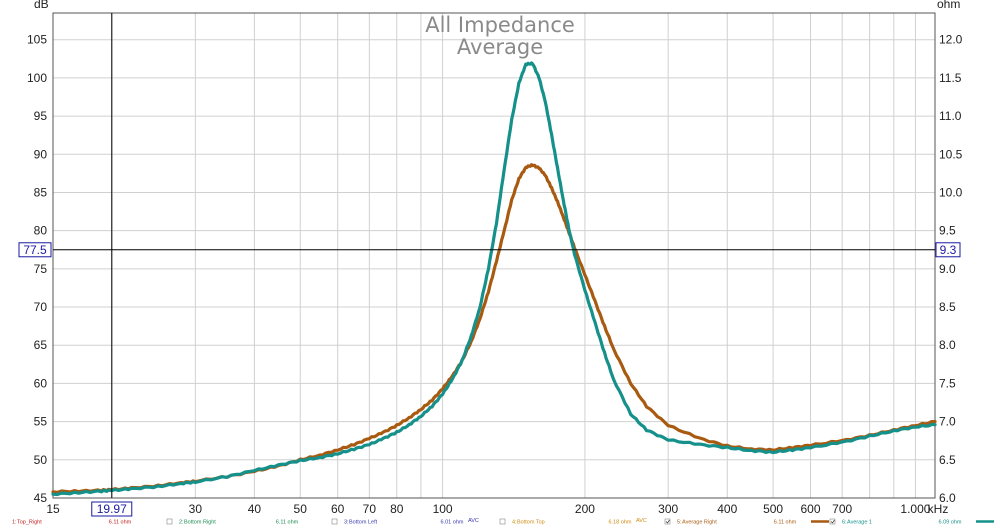  Describe the element at coordinates (842, 509) in the screenshot. I see `x-tick-label: 700` at that location.